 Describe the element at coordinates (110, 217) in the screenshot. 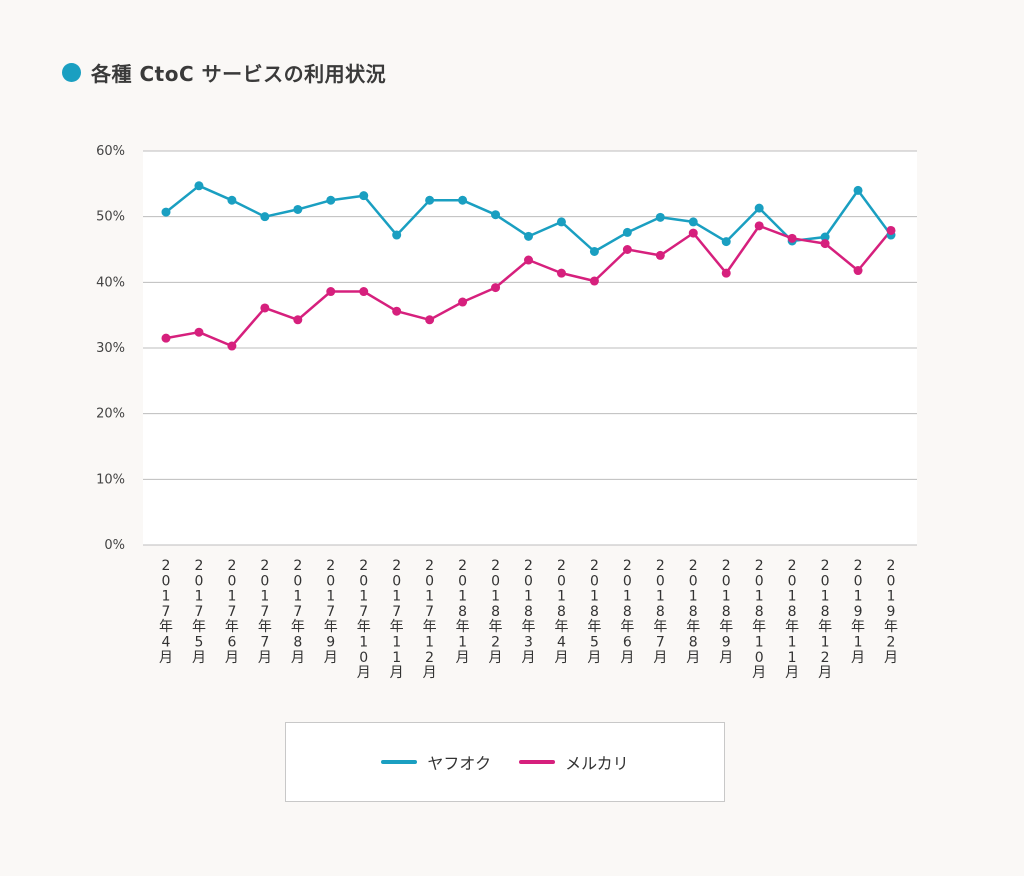

I see `y-tick-label: 50%` at that location.